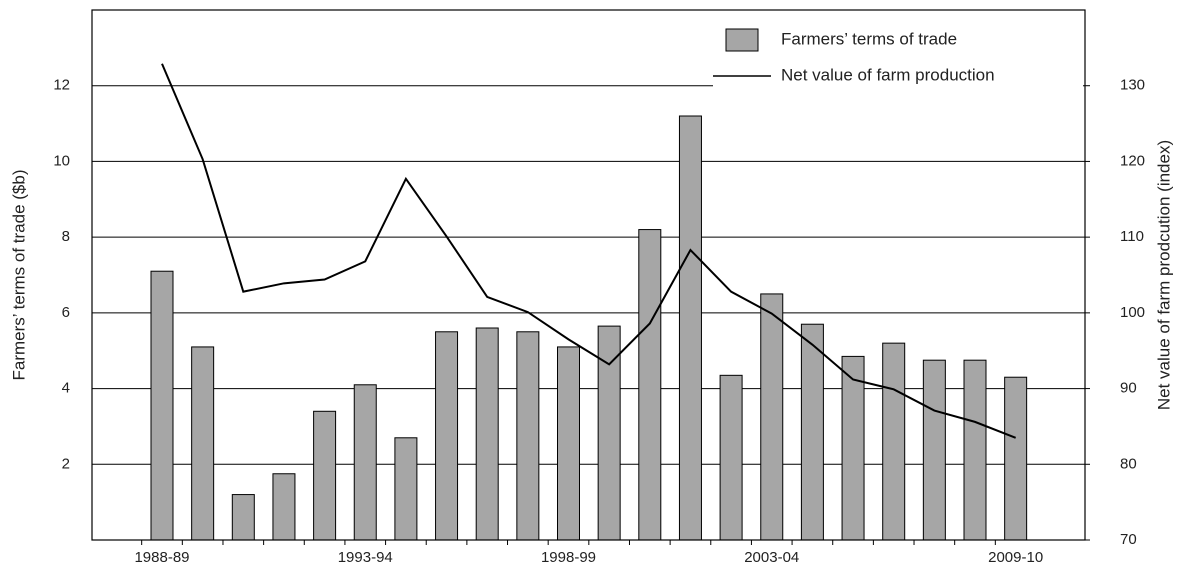 This screenshot has width=1182, height=568. What do you see at coordinates (365, 557) in the screenshot?
I see `x-tick-label: 1993-94` at bounding box center [365, 557].